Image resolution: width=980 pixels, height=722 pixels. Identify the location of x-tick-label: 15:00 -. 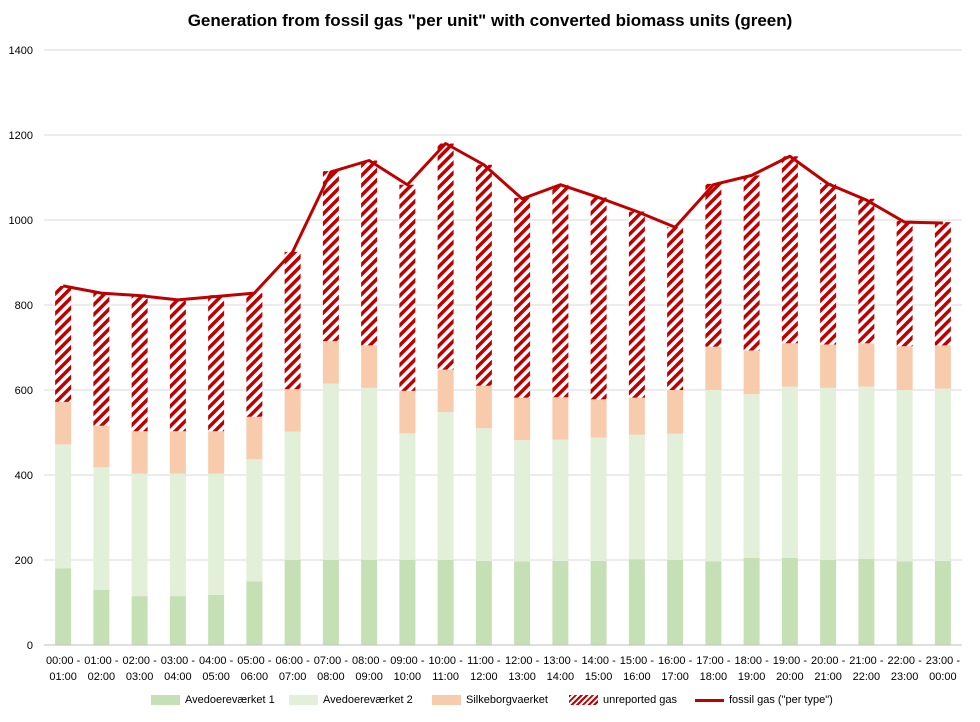
(637, 661).